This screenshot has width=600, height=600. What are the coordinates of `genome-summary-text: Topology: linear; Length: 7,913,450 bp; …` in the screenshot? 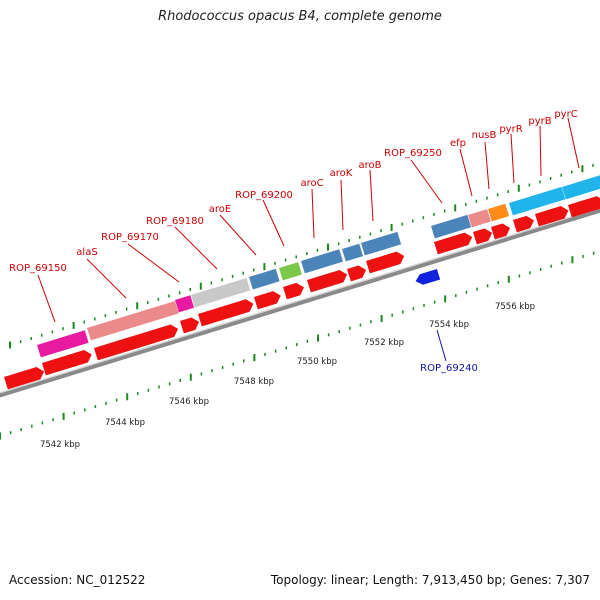 It's located at (430, 580).